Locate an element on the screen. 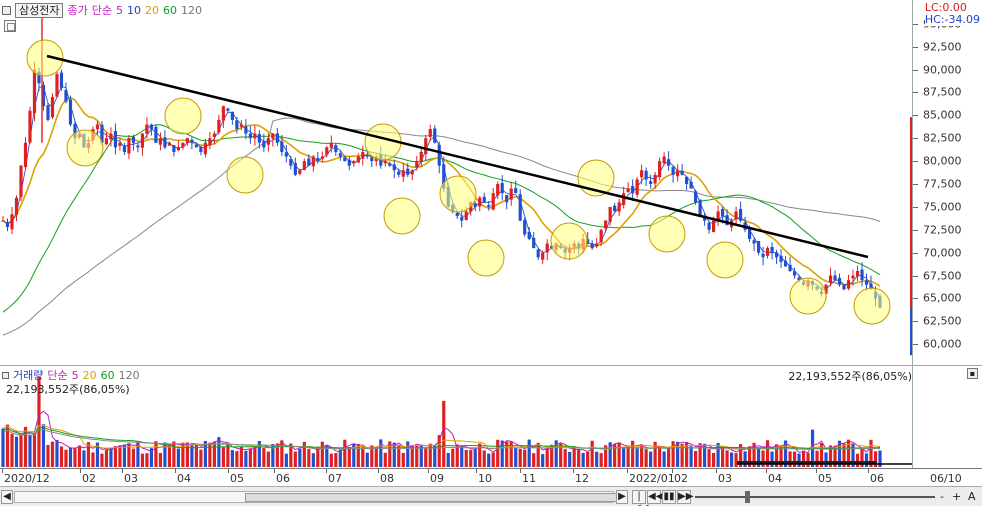 This screenshot has height=506, width=982. grid-toggle-icon is located at coordinates (10, 26).